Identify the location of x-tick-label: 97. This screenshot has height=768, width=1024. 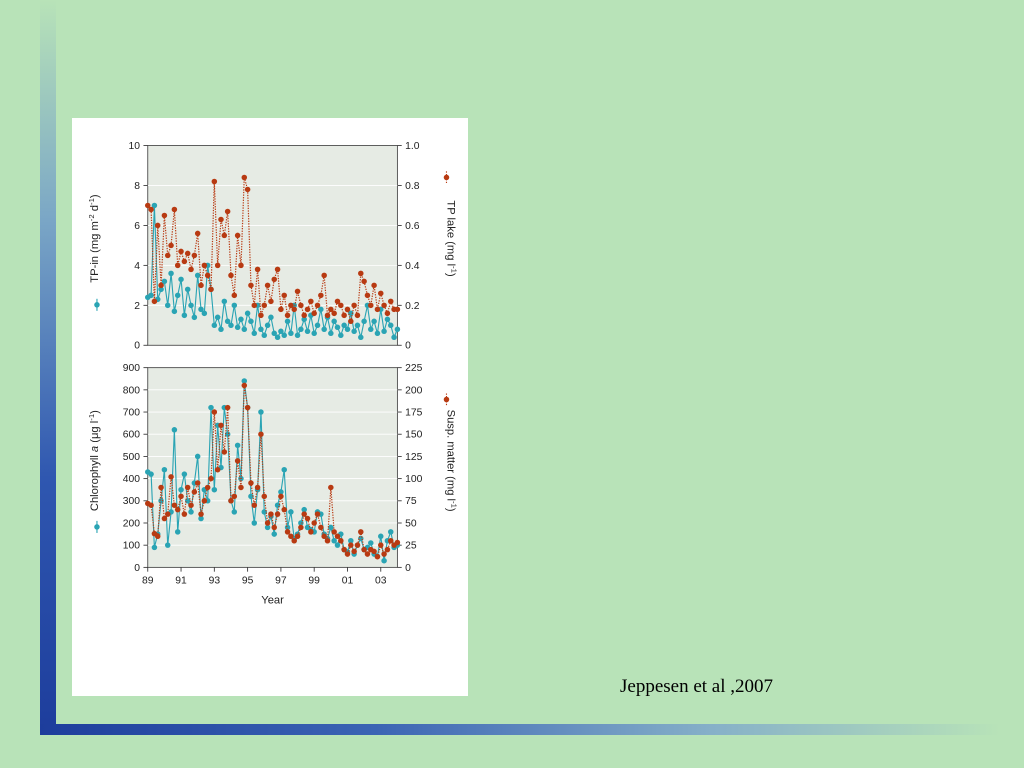
(281, 581).